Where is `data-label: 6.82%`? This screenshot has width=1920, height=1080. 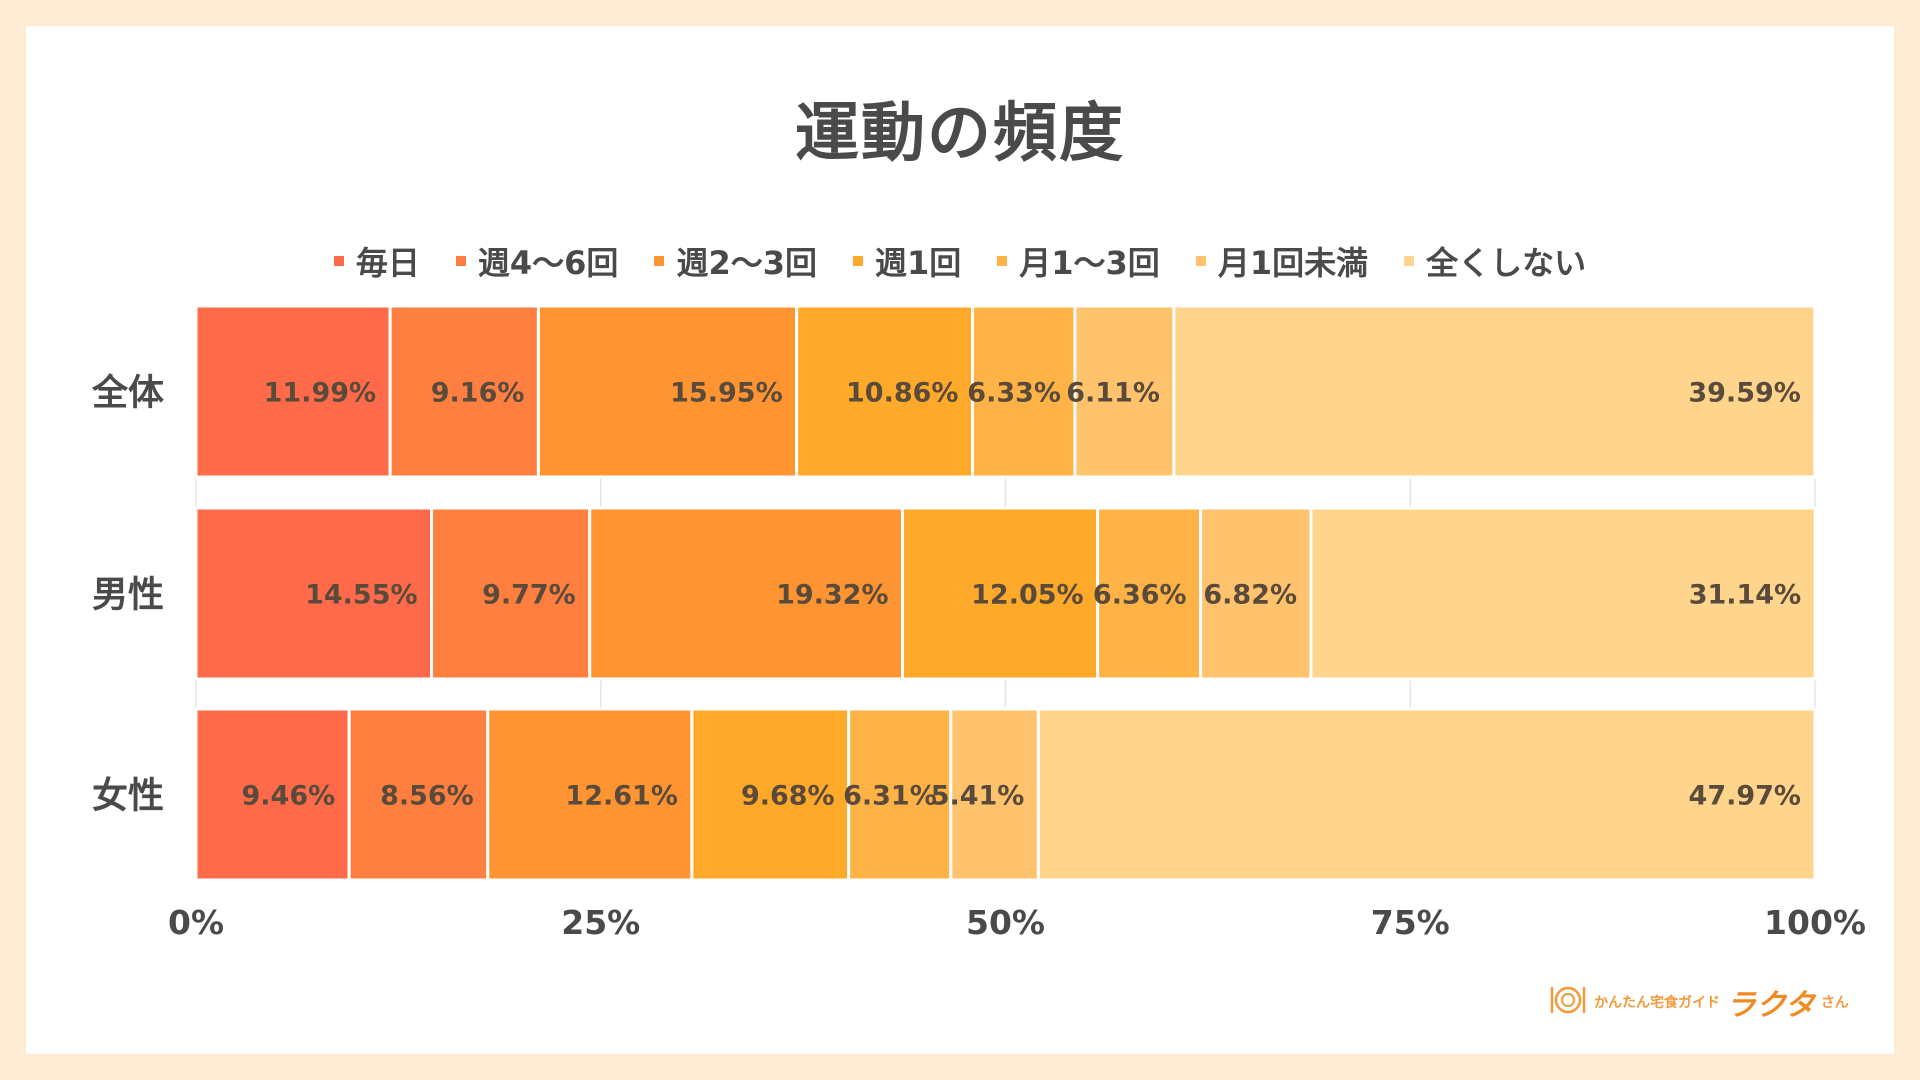 data-label: 6.82% is located at coordinates (1250, 595).